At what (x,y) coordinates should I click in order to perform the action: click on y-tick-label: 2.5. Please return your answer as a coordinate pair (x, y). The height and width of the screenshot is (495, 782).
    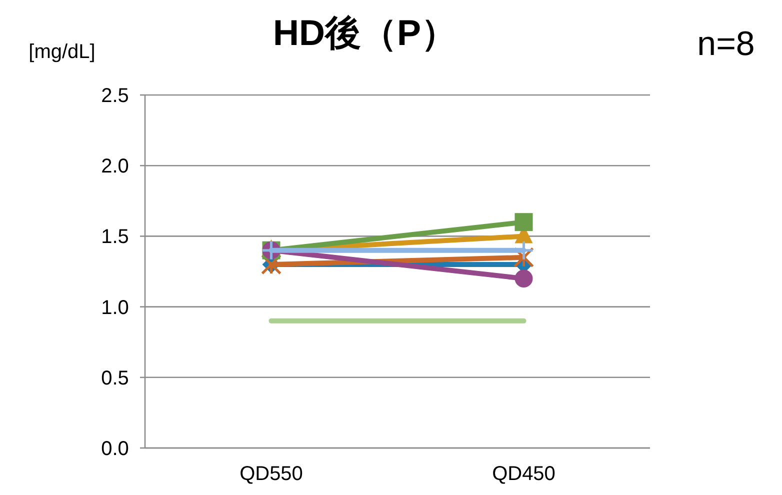
    Looking at the image, I should click on (115, 96).